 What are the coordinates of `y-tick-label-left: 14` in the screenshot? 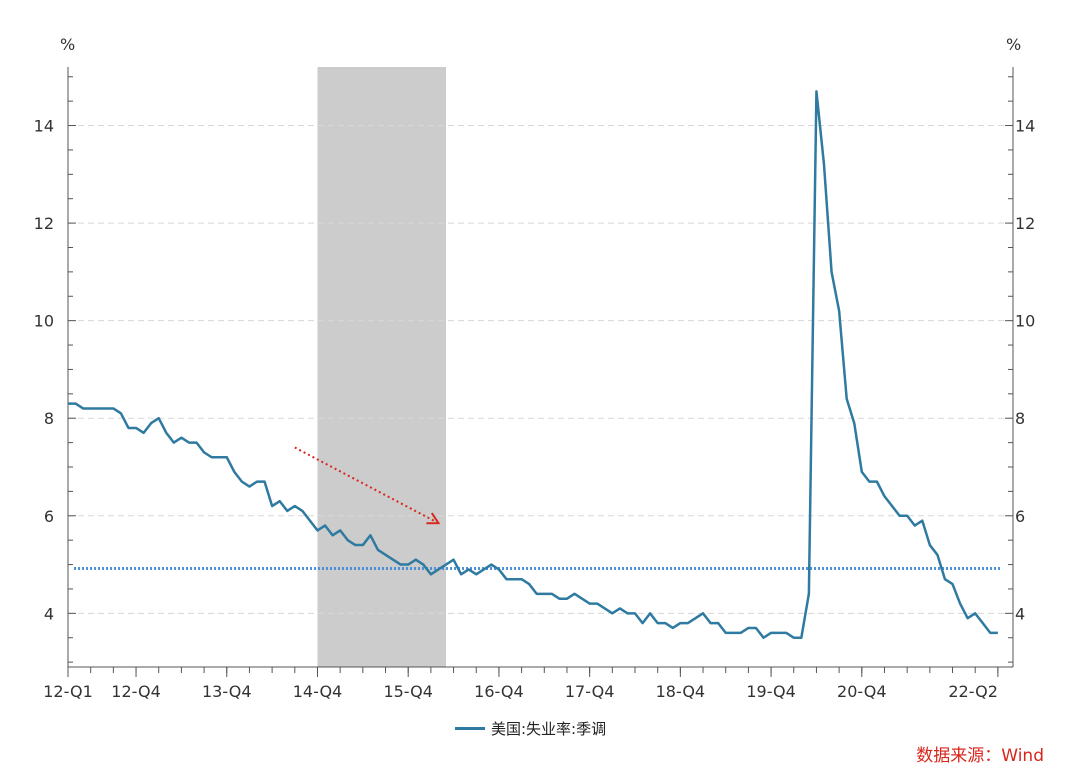 It's located at (44, 126).